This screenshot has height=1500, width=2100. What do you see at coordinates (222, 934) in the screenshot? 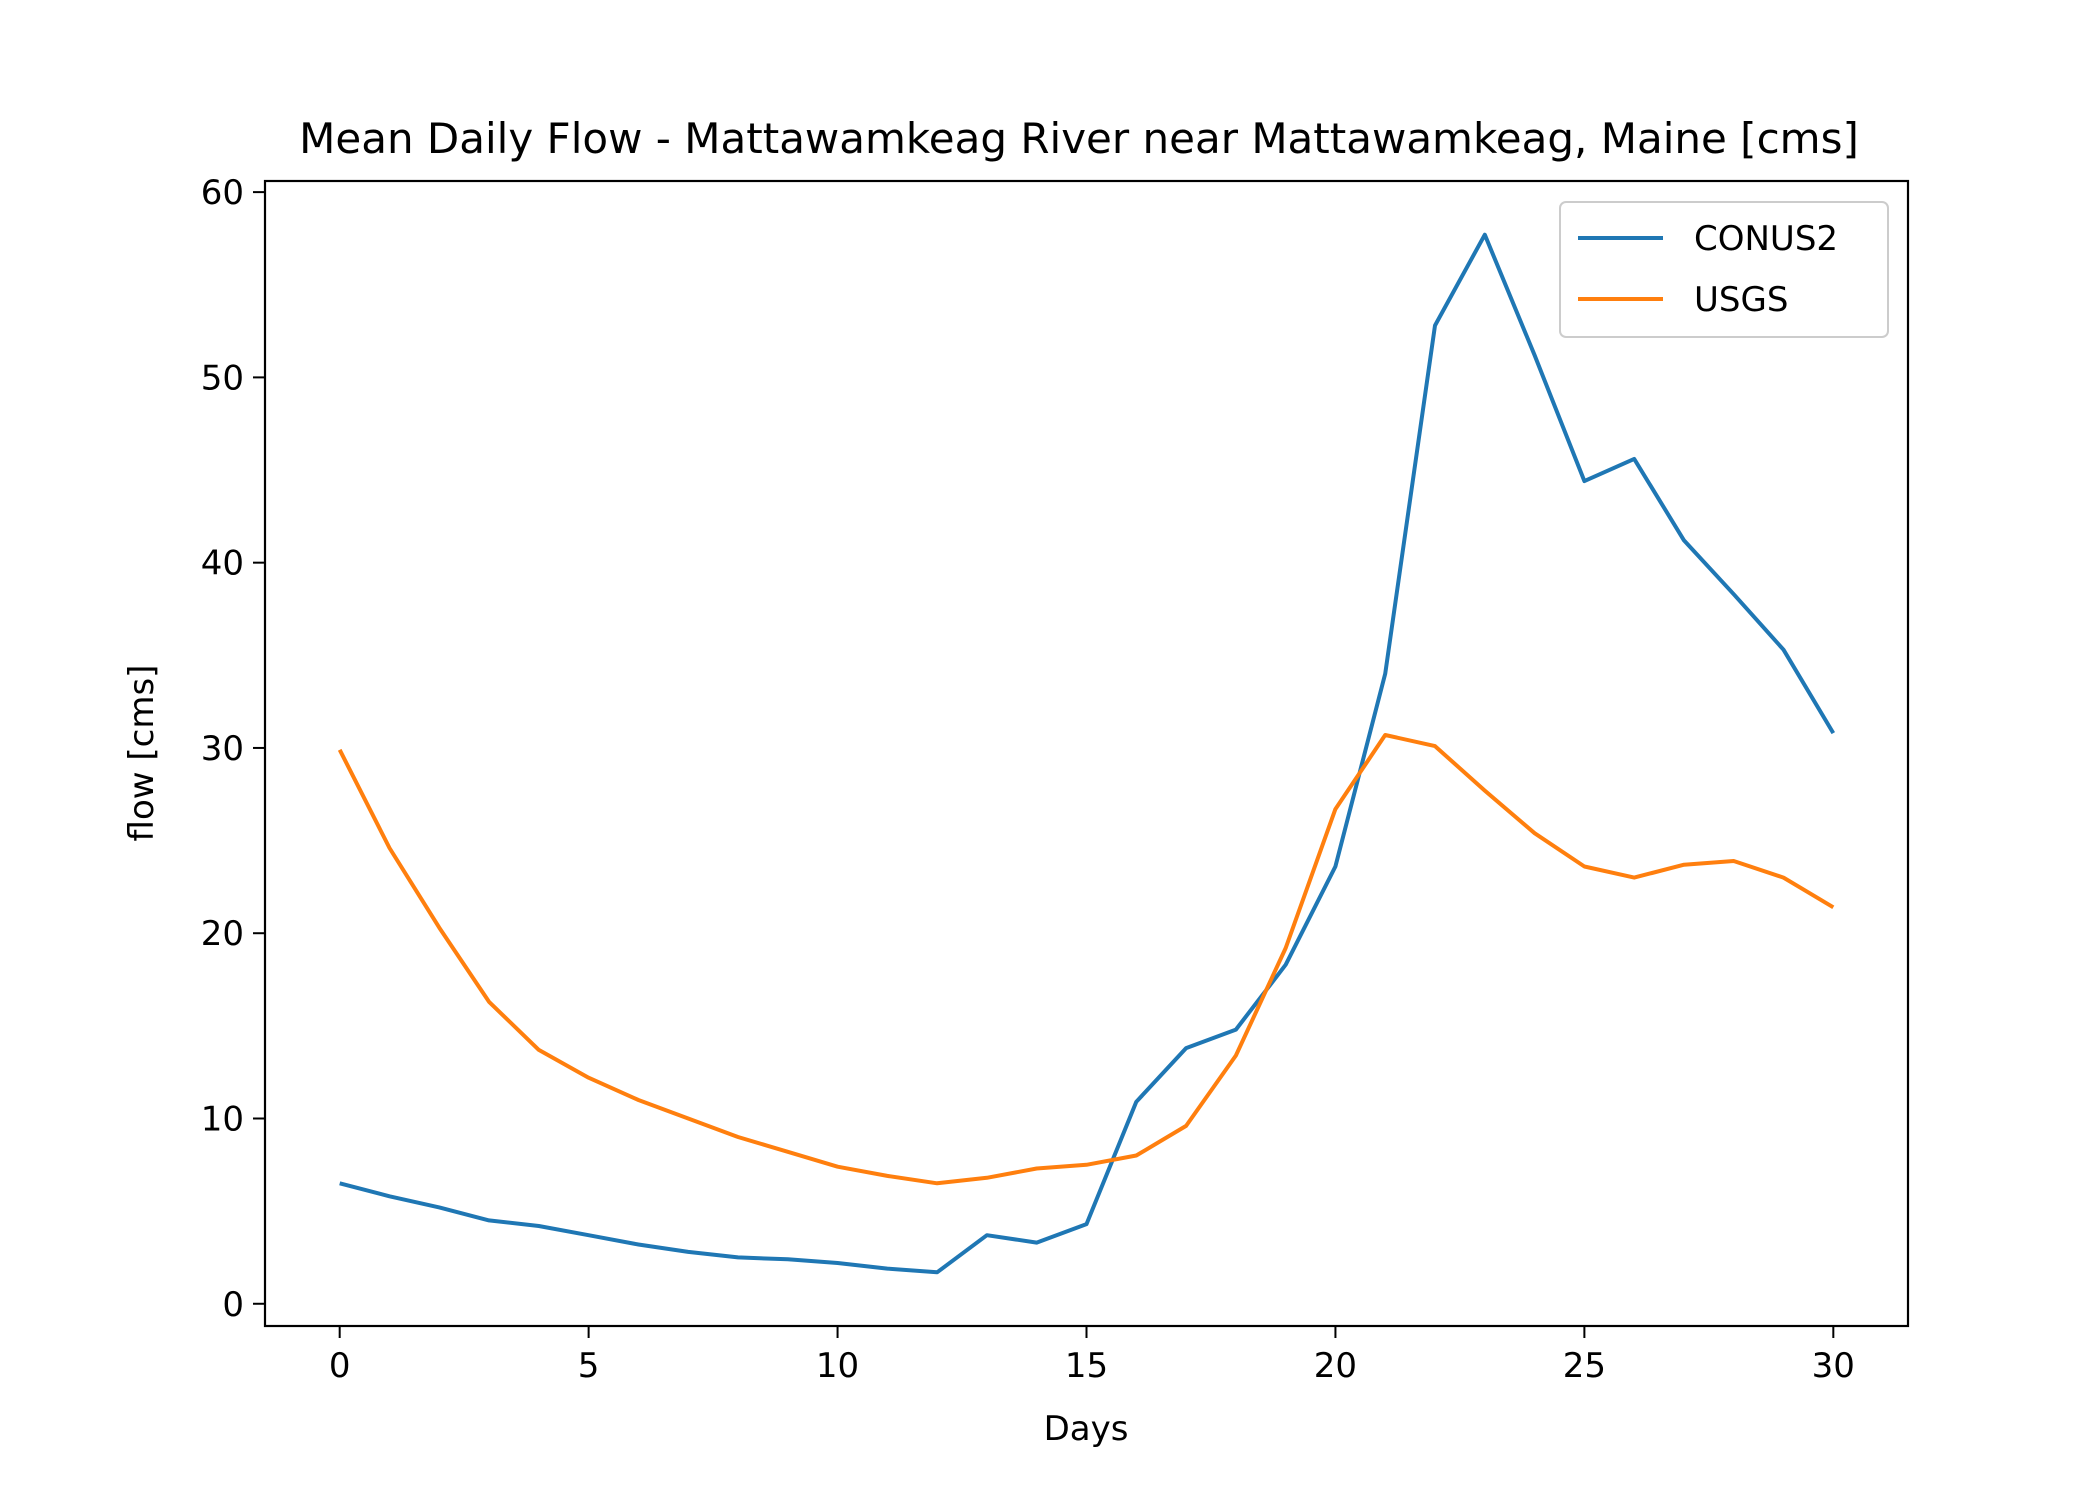
I see `y-tick-label: 20` at bounding box center [222, 934].